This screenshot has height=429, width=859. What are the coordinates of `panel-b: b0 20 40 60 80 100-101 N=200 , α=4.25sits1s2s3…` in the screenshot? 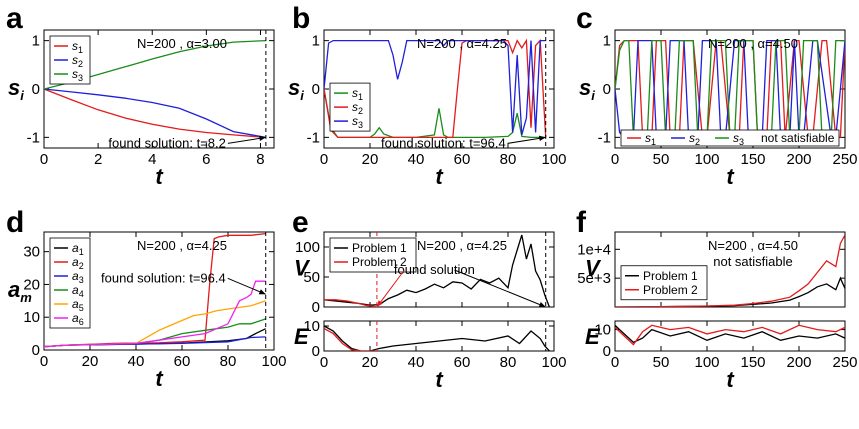 It's located at (427, 95).